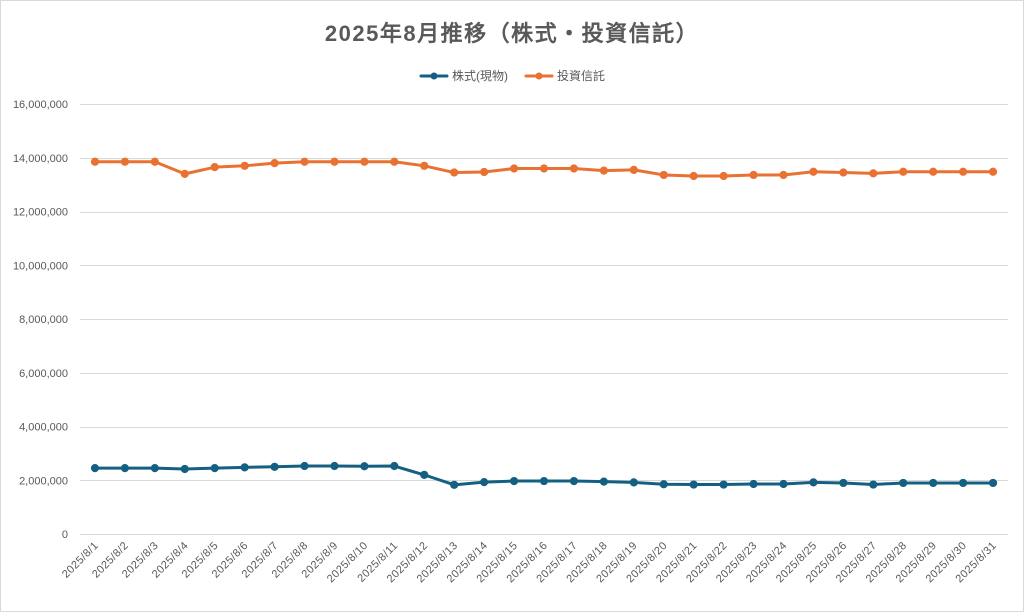 Image resolution: width=1024 pixels, height=612 pixels. Describe the element at coordinates (539, 76) in the screenshot. I see `legend-marker-funds` at that location.